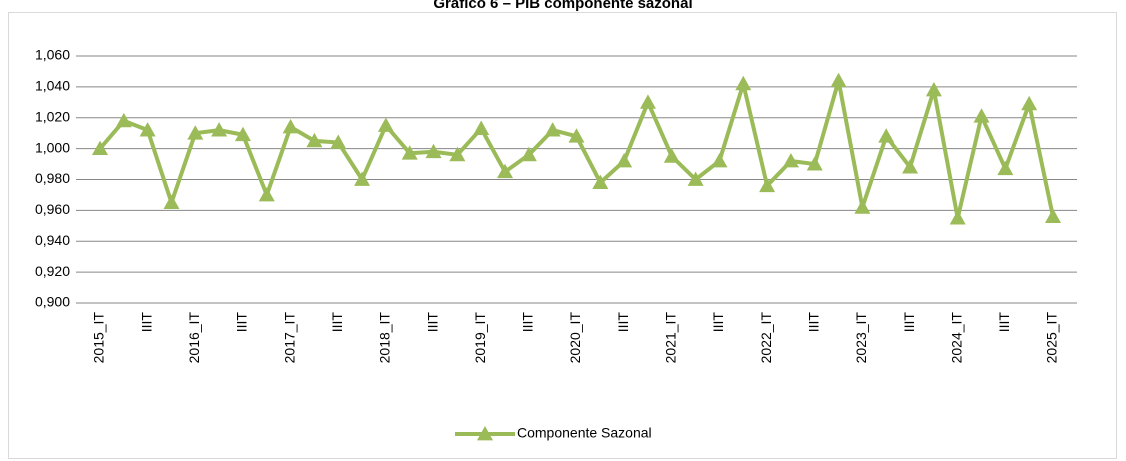  I want to click on x-tick-label: 2023_IT, so click(861, 338).